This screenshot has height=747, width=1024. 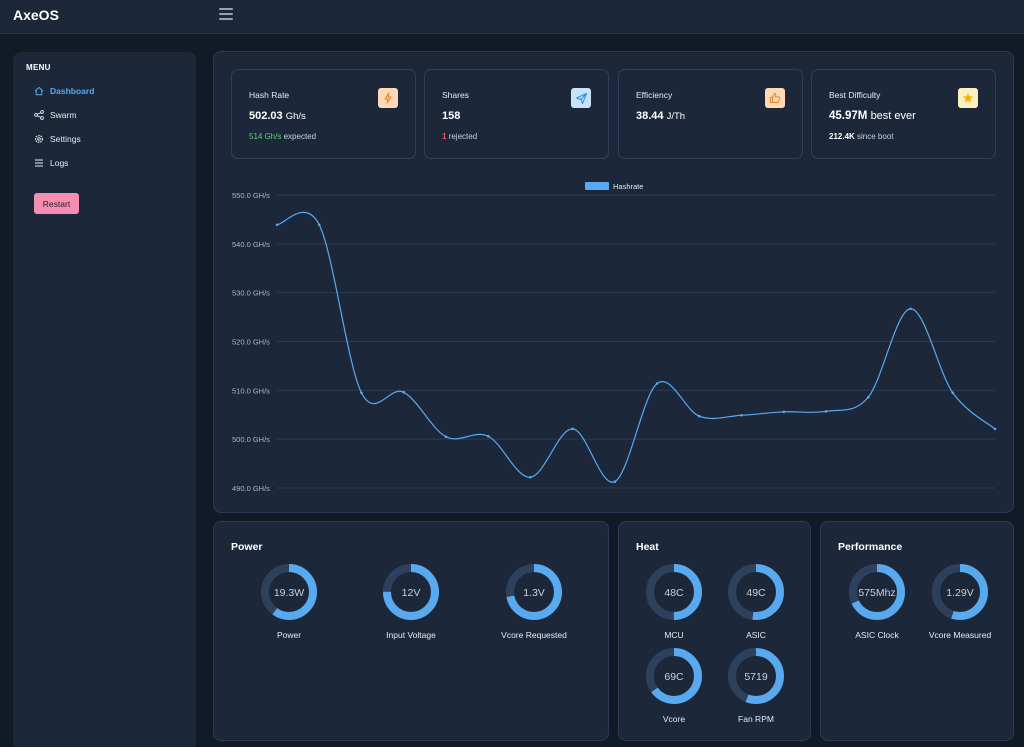 What do you see at coordinates (674, 719) in the screenshot?
I see `gauge-label: Vcore` at bounding box center [674, 719].